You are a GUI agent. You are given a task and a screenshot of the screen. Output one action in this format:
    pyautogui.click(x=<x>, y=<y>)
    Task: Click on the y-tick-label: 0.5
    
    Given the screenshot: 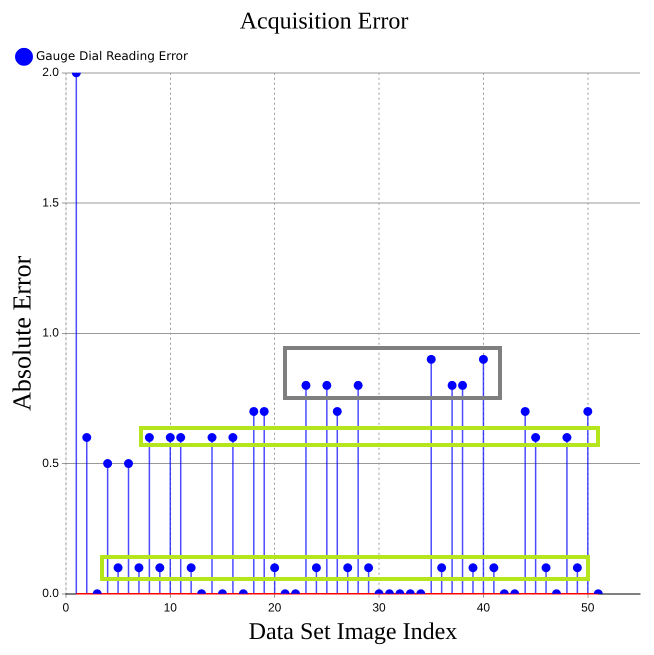 What is the action you would take?
    pyautogui.click(x=51, y=463)
    